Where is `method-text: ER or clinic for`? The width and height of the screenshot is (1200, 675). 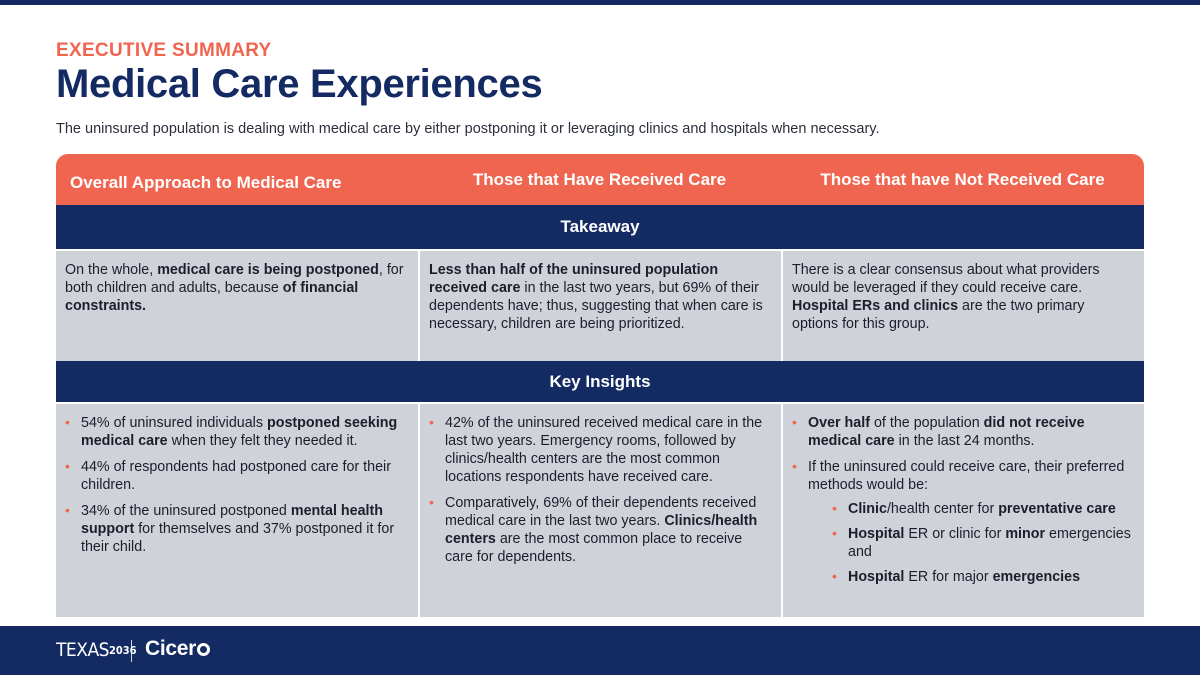 method-text: ER or clinic for is located at coordinates (955, 534).